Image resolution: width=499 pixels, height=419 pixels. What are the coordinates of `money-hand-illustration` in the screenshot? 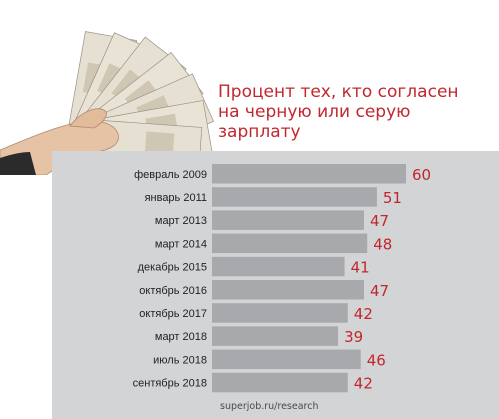 It's located at (107, 103).